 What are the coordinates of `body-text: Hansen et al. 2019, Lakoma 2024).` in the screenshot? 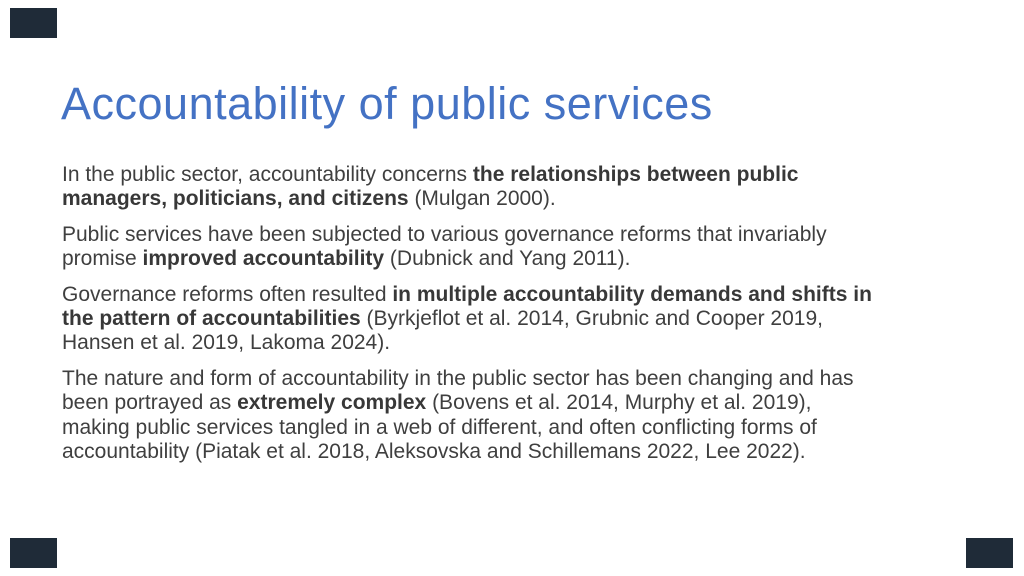 It's located at (226, 343).